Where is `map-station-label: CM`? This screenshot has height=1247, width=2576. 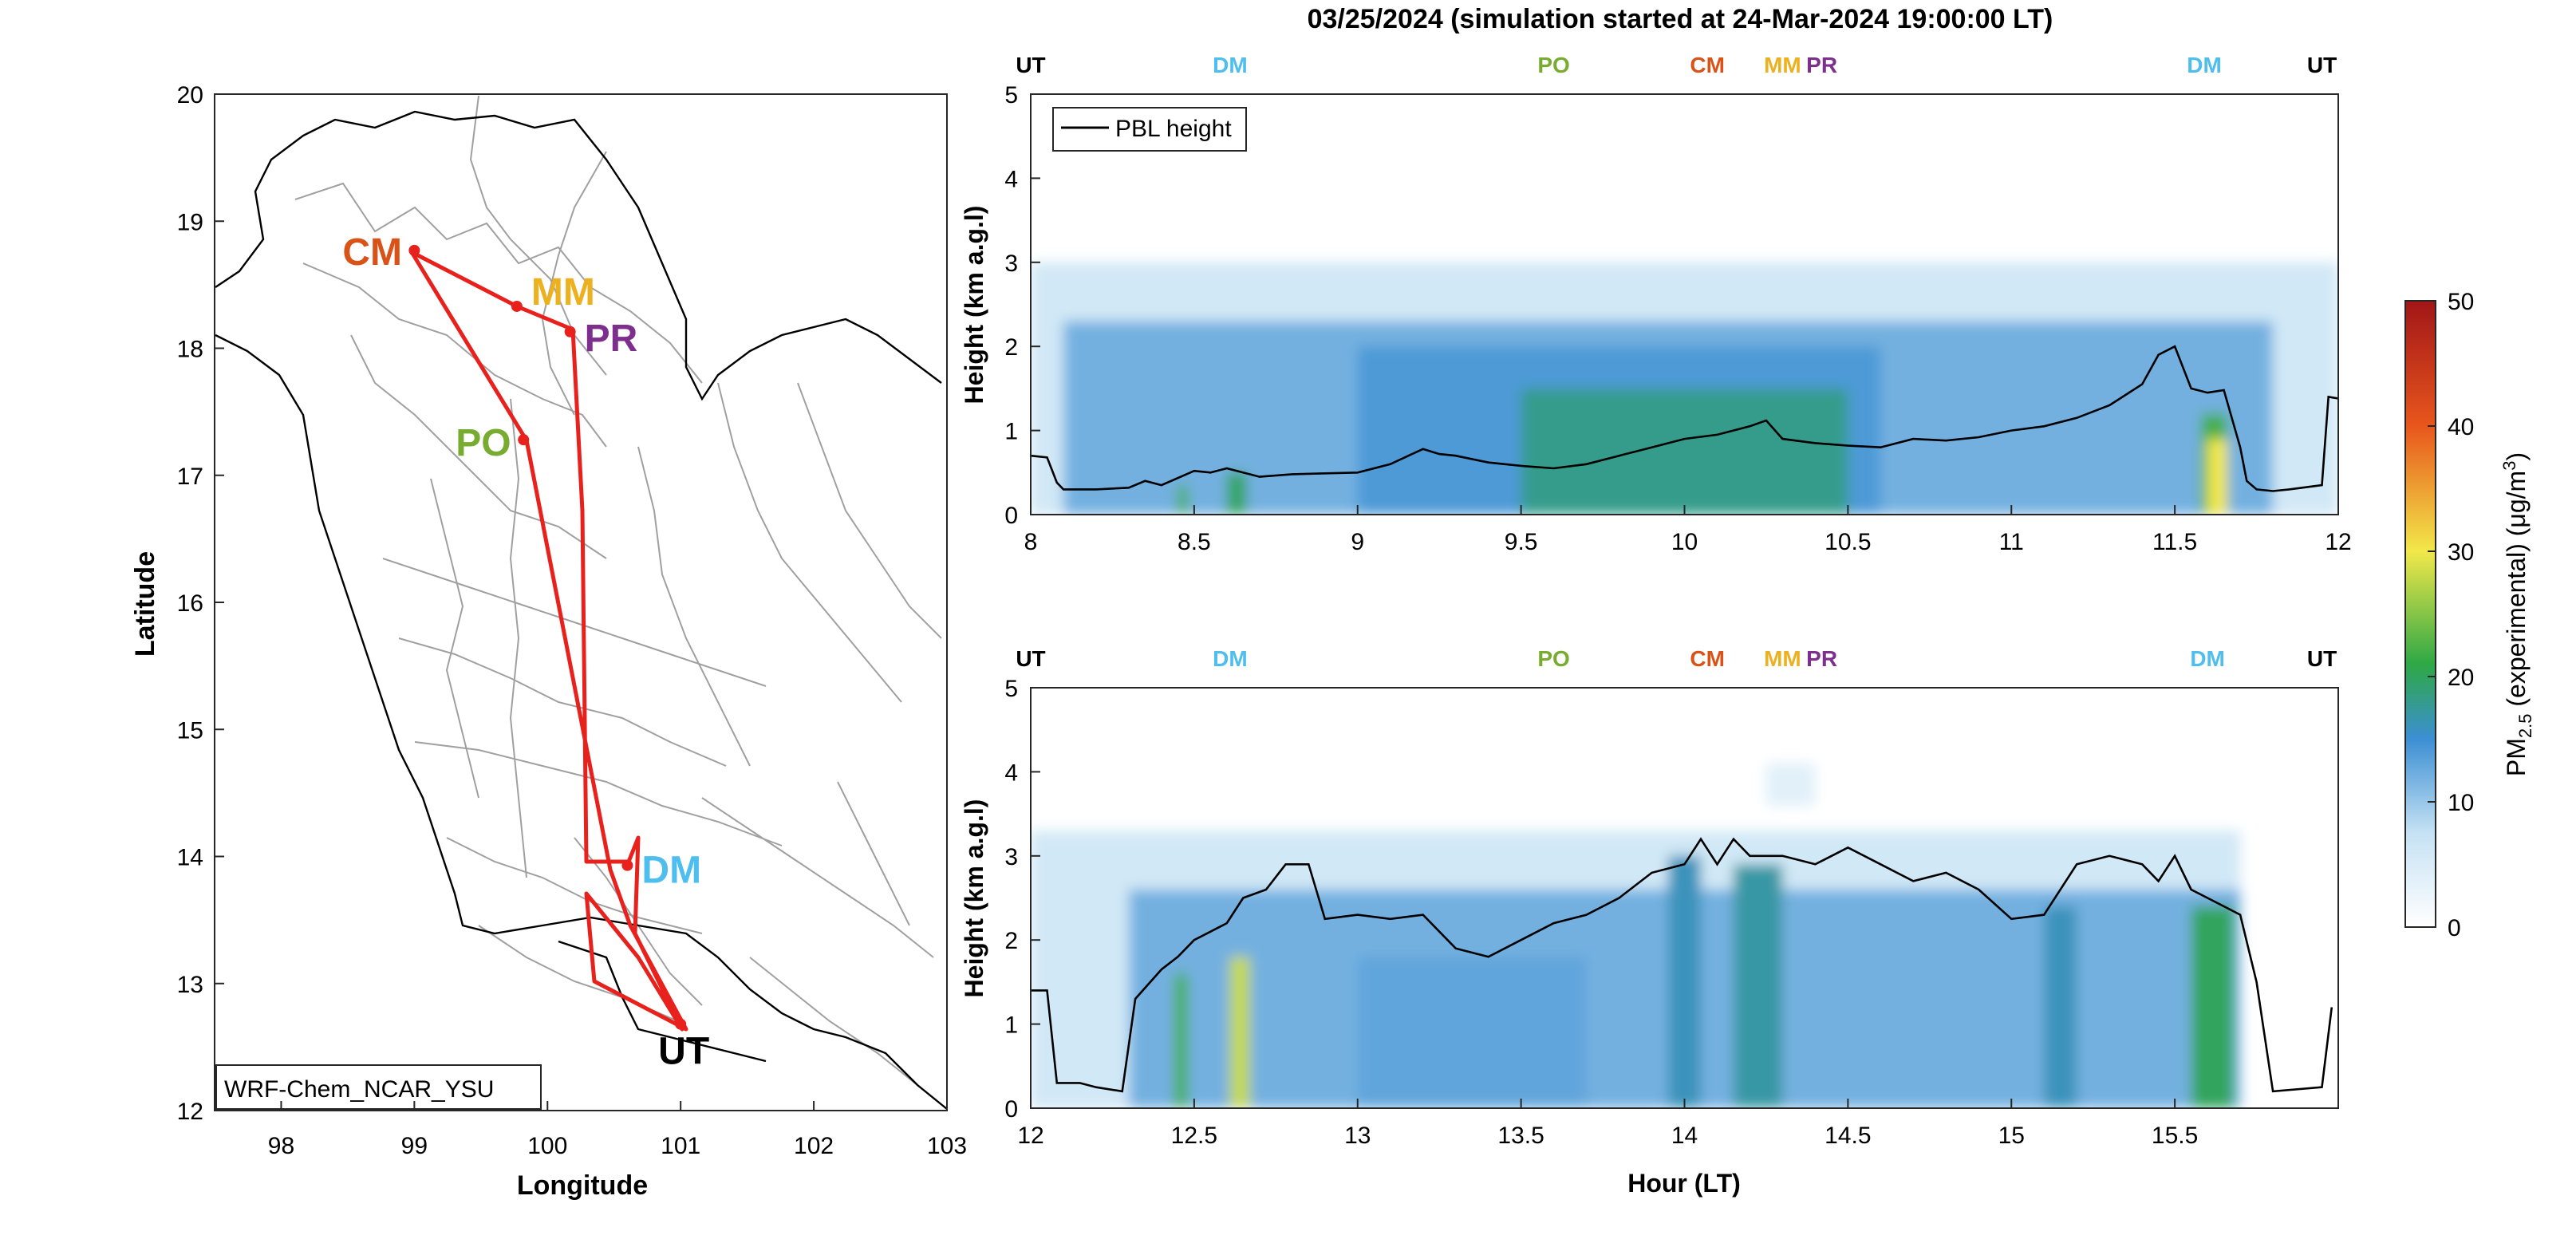
map-station-label: CM is located at coordinates (372, 253).